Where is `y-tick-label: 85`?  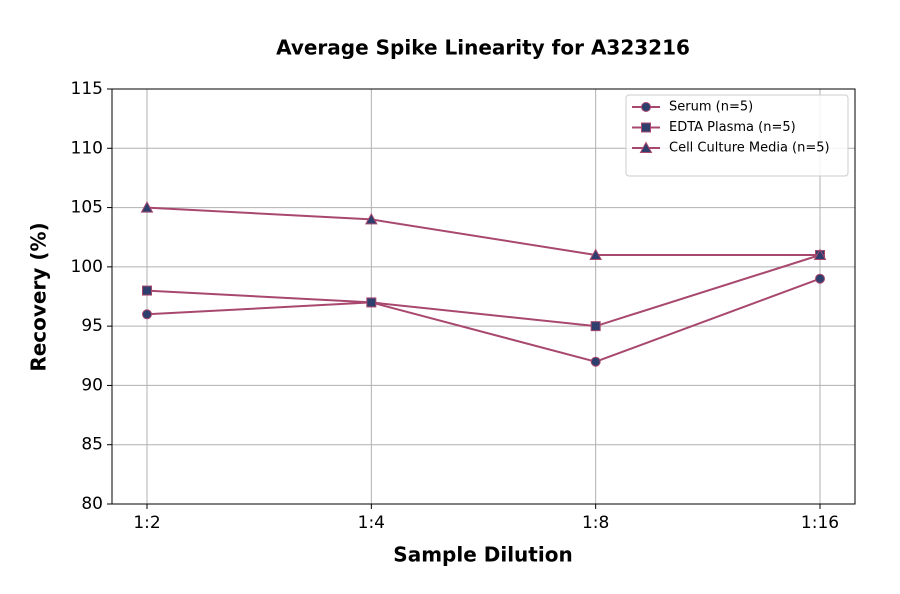
y-tick-label: 85 is located at coordinates (92, 445).